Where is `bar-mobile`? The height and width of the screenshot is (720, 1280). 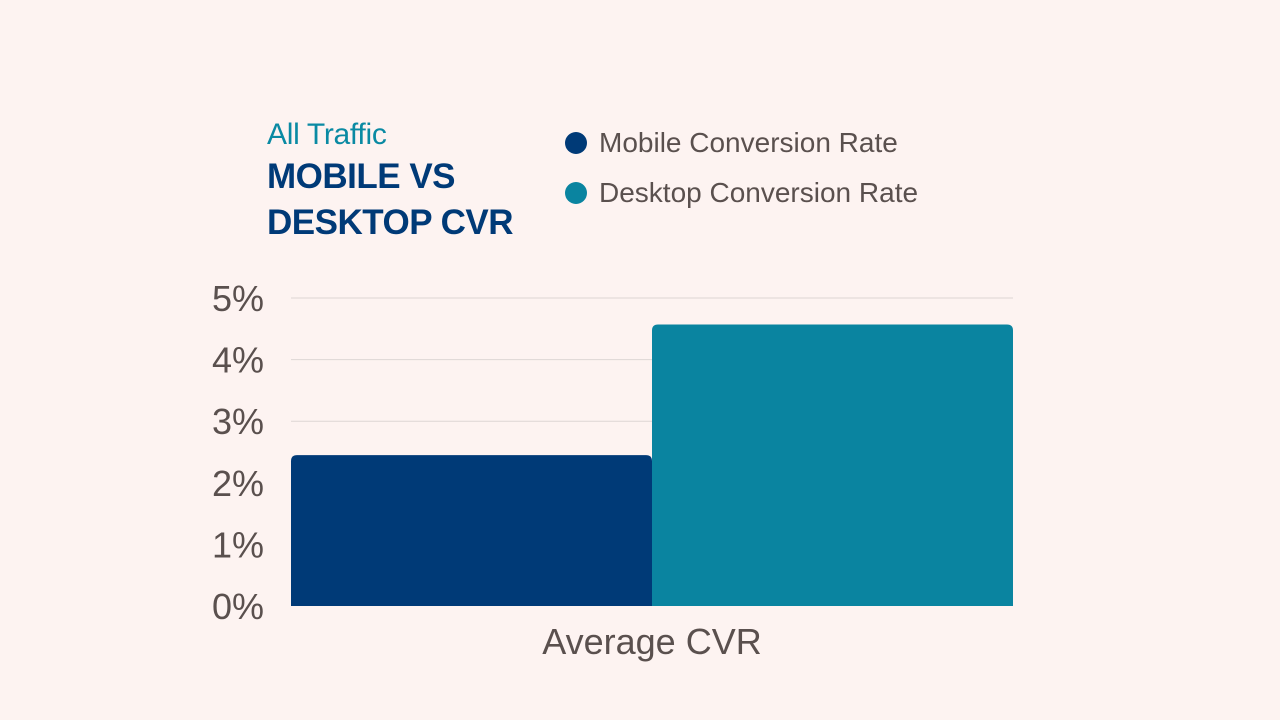
bar-mobile is located at coordinates (471, 530).